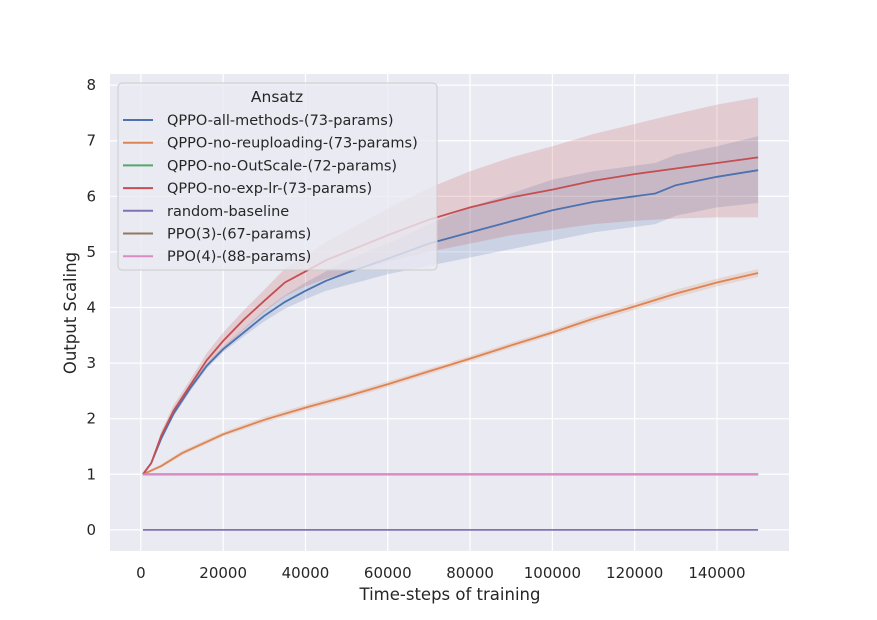 This screenshot has width=877, height=620. What do you see at coordinates (223, 573) in the screenshot?
I see `x-tick-label: 20000` at bounding box center [223, 573].